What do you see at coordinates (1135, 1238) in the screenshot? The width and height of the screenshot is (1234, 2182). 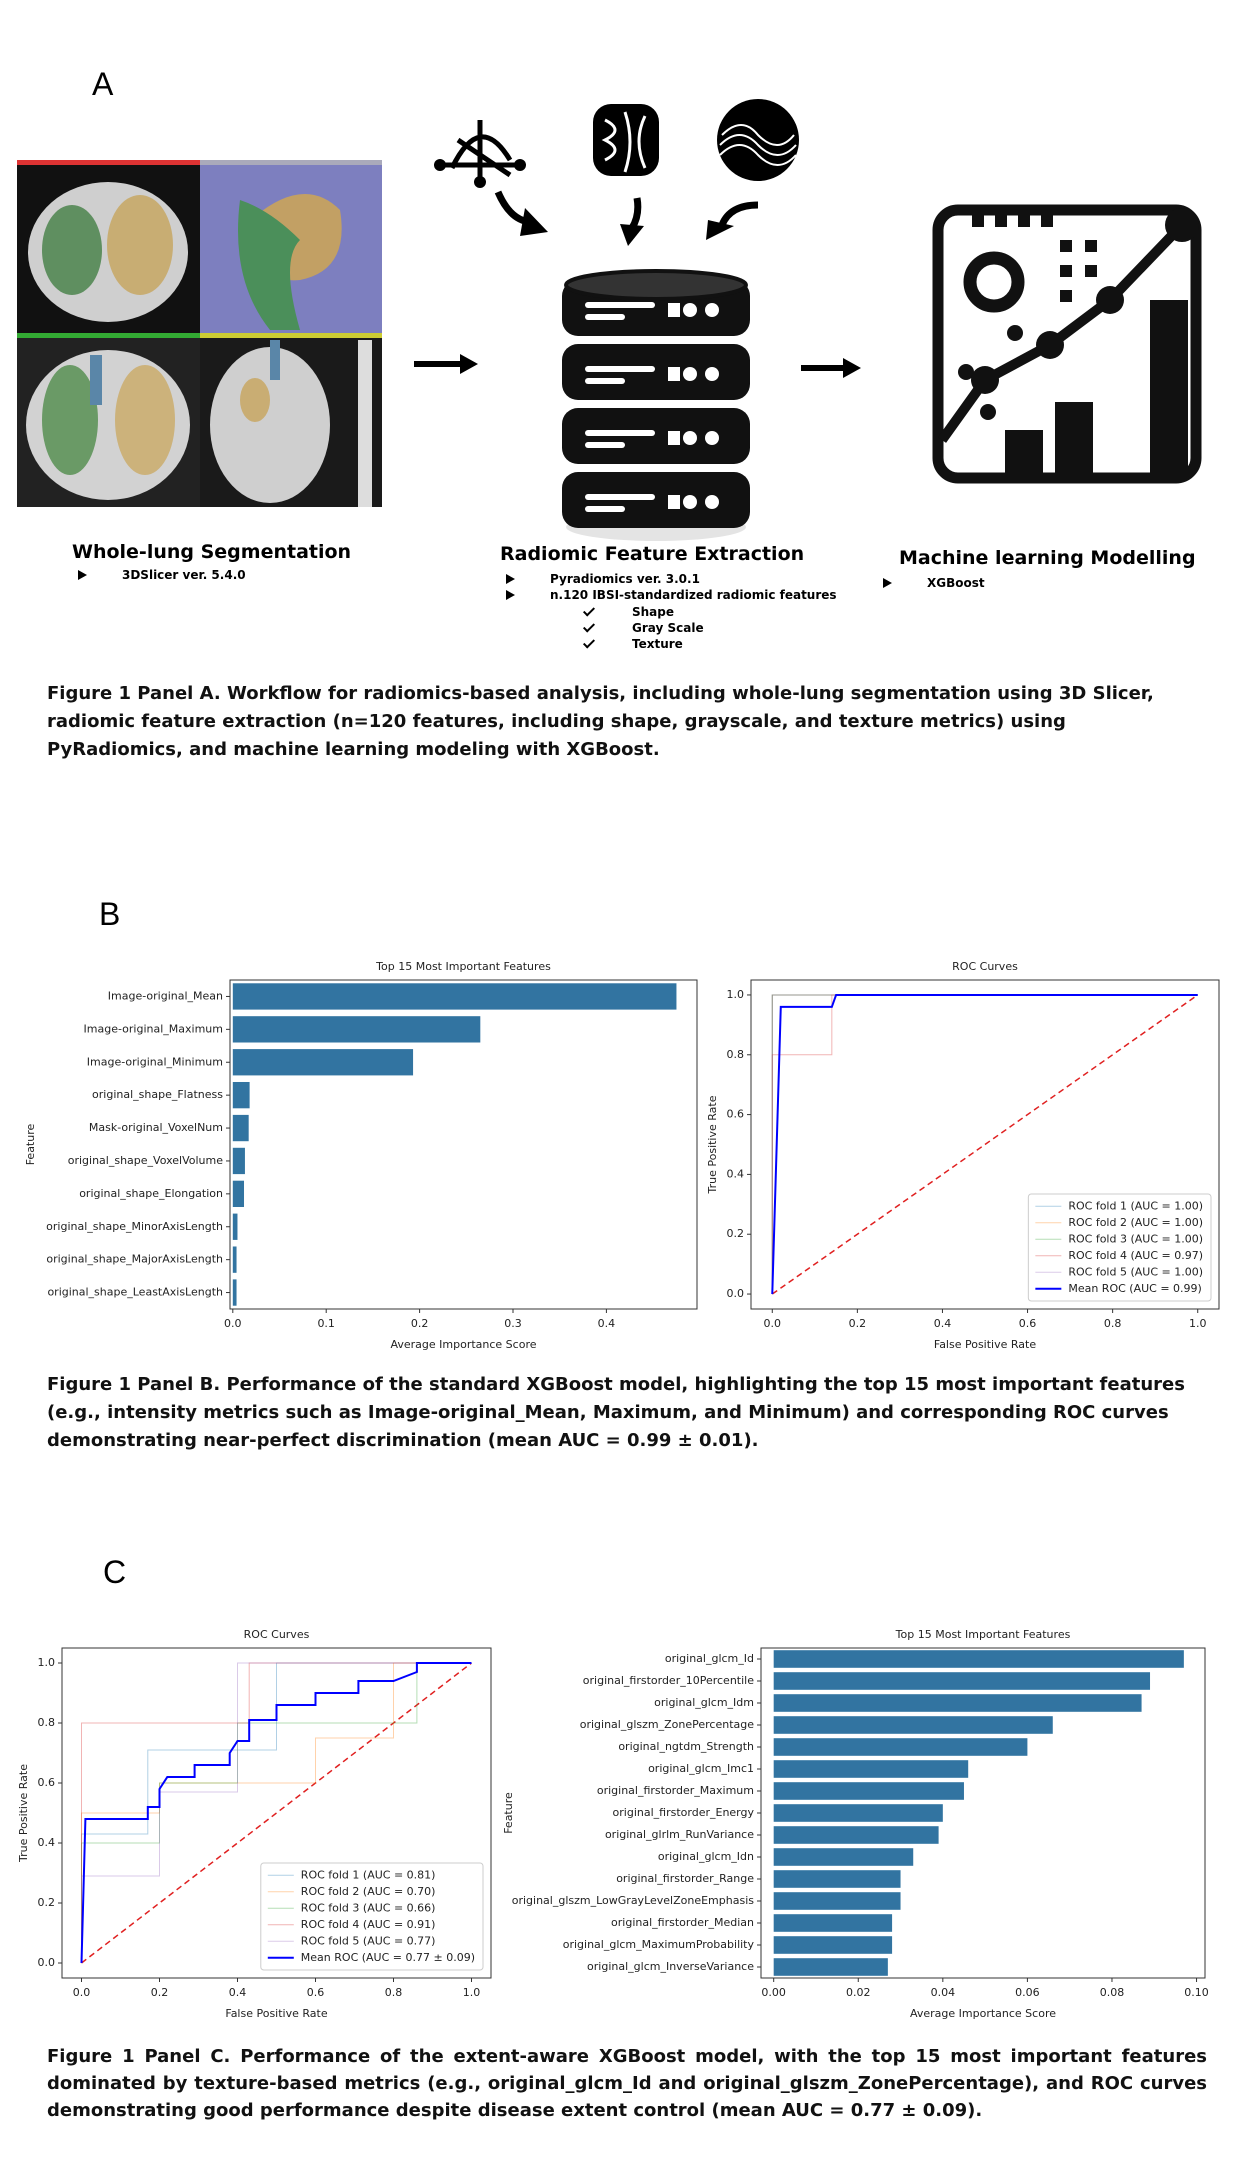 I see `legend-label: ROC fold 3 (AUC = 1.00)` at bounding box center [1135, 1238].